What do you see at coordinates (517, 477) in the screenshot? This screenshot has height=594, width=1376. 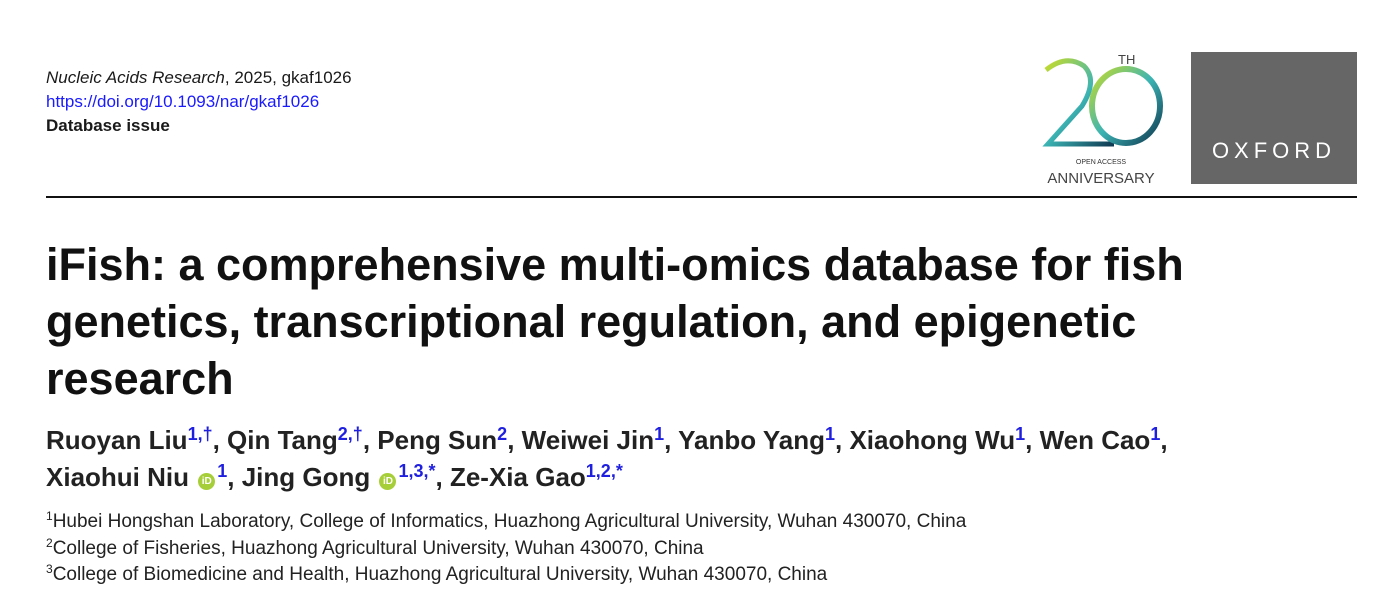 I see `author-name: Ze-Xia Gao` at bounding box center [517, 477].